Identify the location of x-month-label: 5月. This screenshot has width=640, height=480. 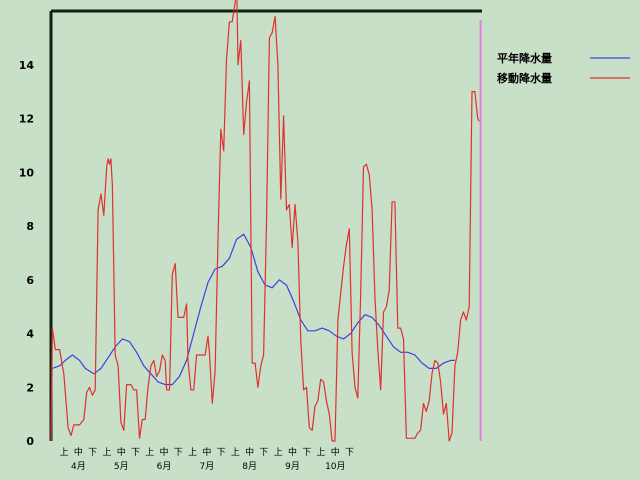
(121, 466).